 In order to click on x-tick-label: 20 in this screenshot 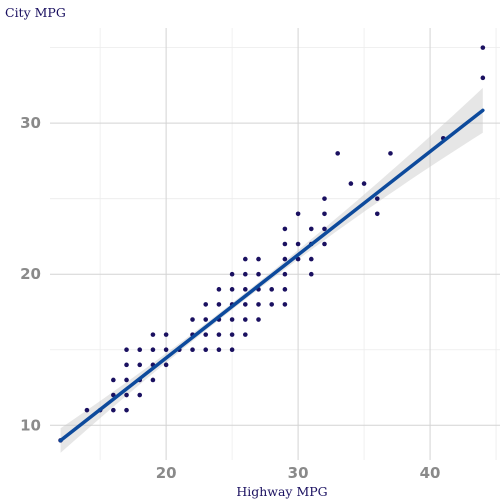, I will do `click(166, 473)`.